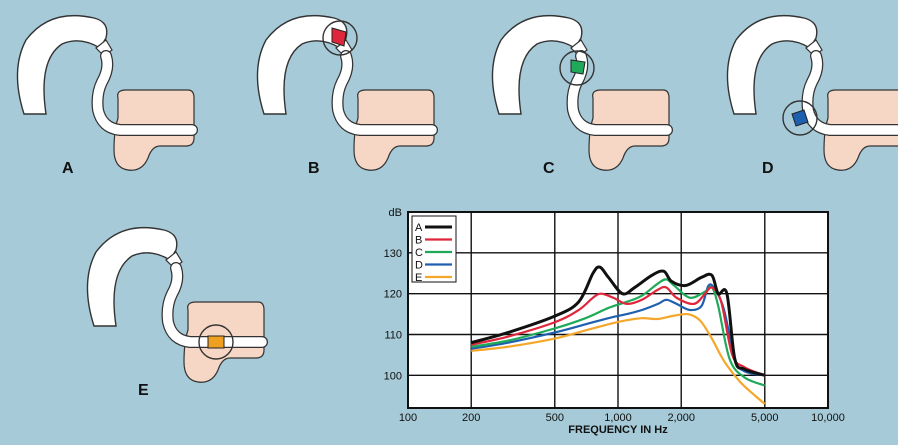  What do you see at coordinates (393, 376) in the screenshot?
I see `y-tick-label: 100` at bounding box center [393, 376].